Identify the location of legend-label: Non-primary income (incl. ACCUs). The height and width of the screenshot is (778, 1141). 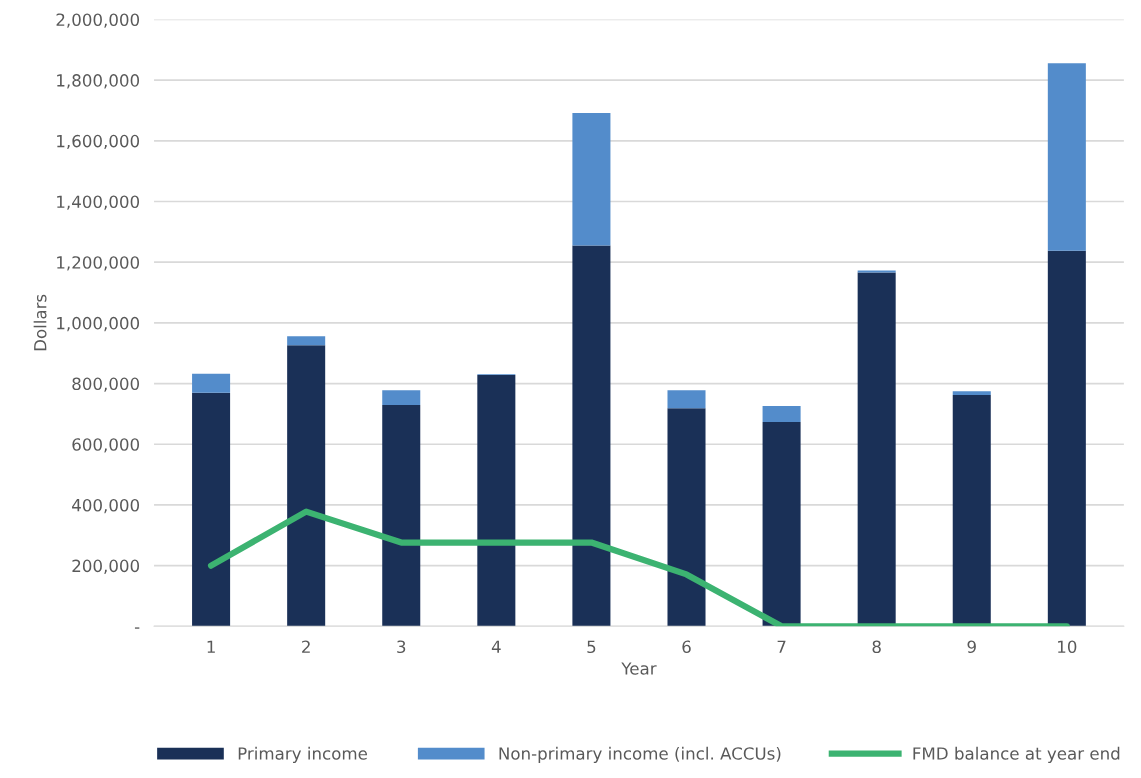
(640, 754).